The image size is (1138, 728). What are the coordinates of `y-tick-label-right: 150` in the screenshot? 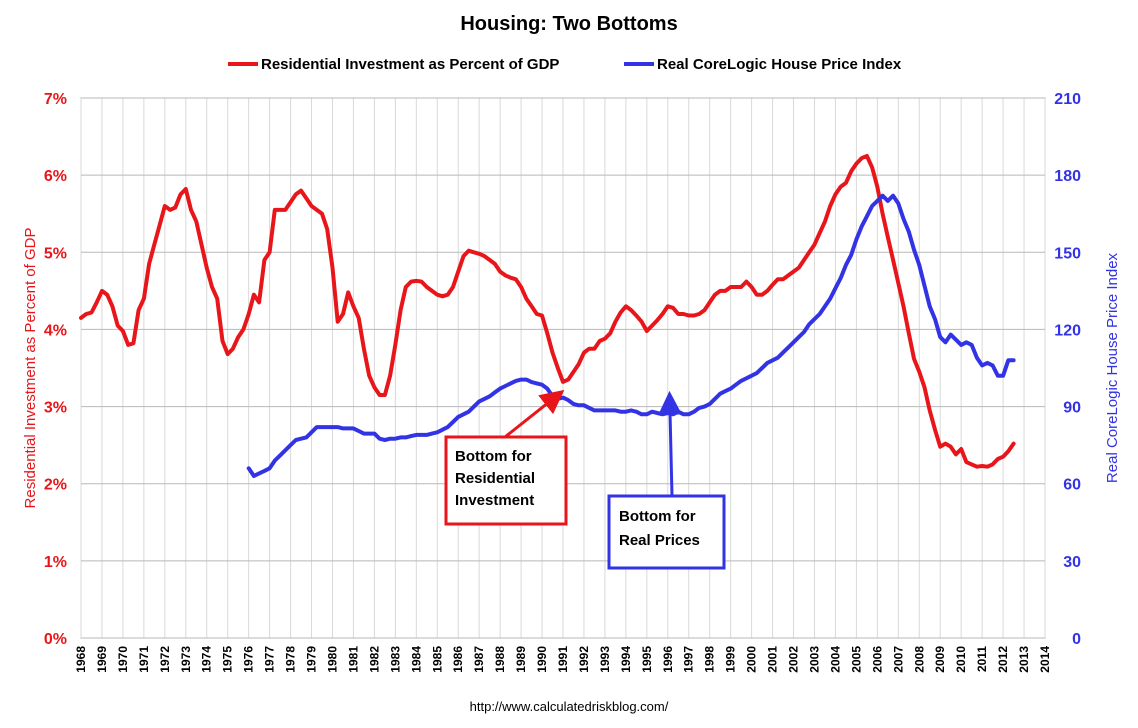 It's located at (1067, 253).